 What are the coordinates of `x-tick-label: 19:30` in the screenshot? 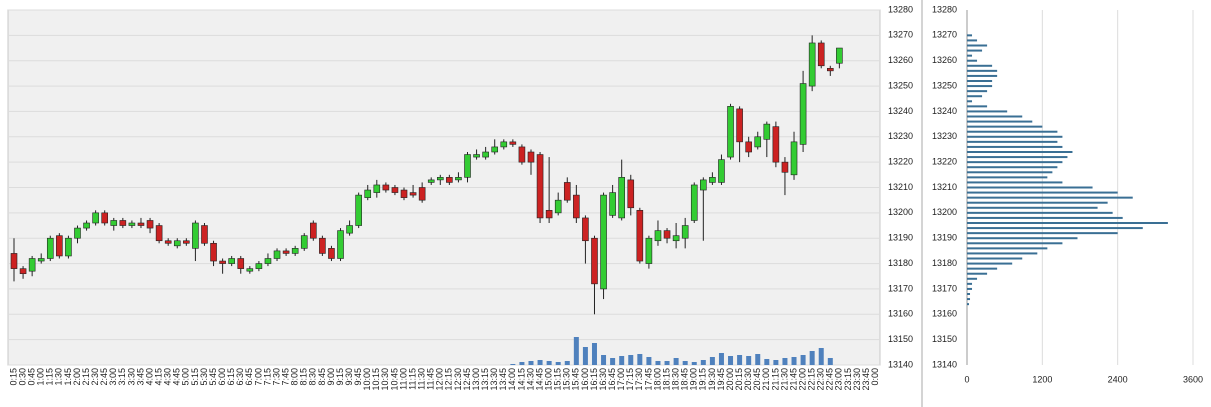 It's located at (712, 379).